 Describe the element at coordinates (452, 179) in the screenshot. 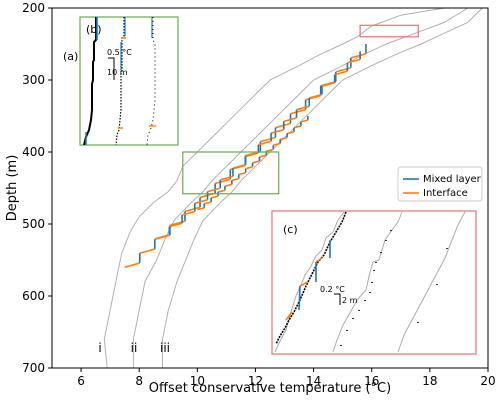

I see `legend-label-mixed-layer: Mixed layer` at that location.